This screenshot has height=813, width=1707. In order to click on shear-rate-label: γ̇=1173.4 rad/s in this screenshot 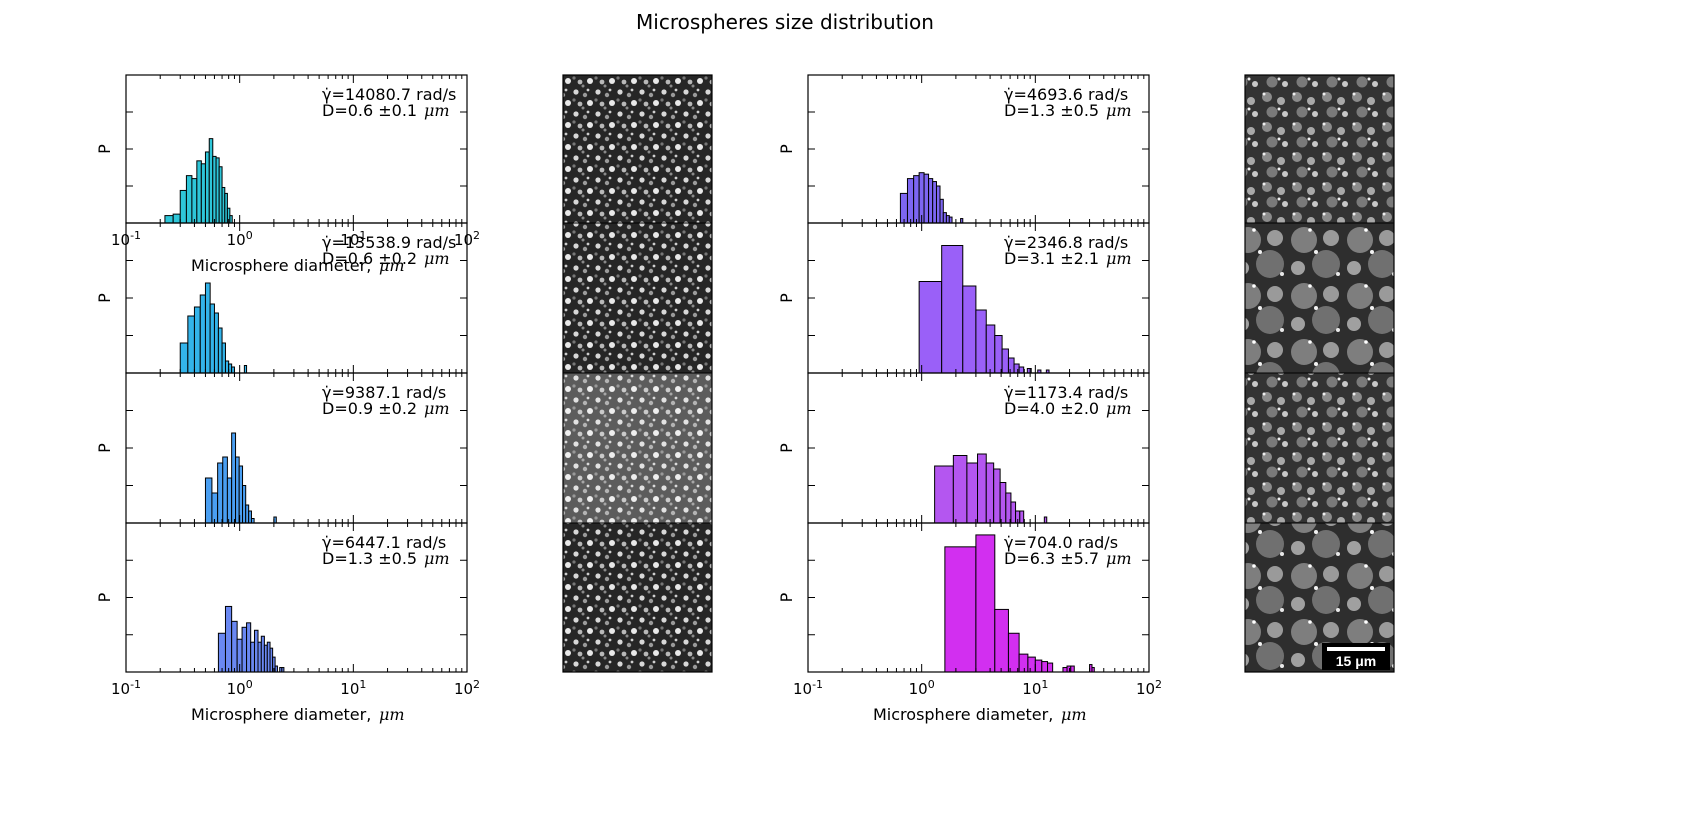, I will do `click(1066, 392)`.